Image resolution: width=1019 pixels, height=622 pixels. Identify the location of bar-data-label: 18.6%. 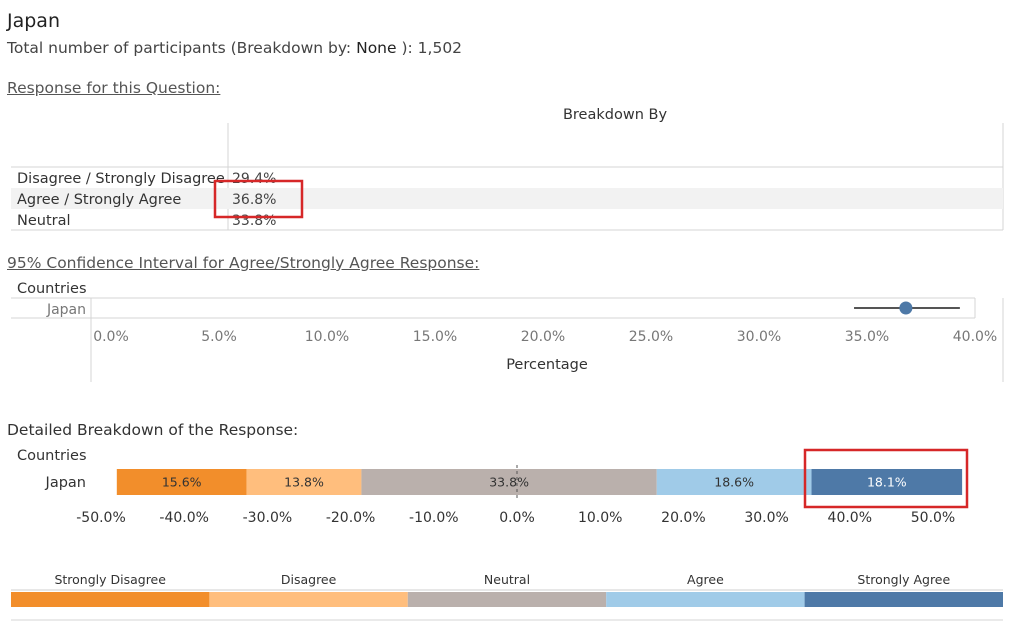
(734, 482).